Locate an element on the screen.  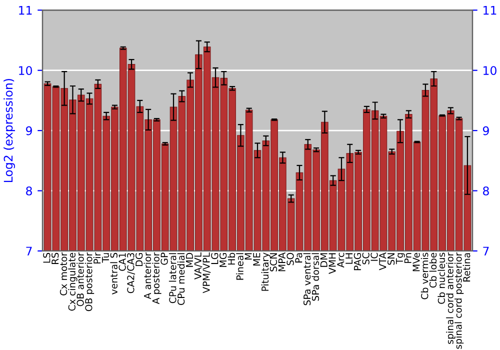
x-tick-label: SO is located at coordinates (290, 259).